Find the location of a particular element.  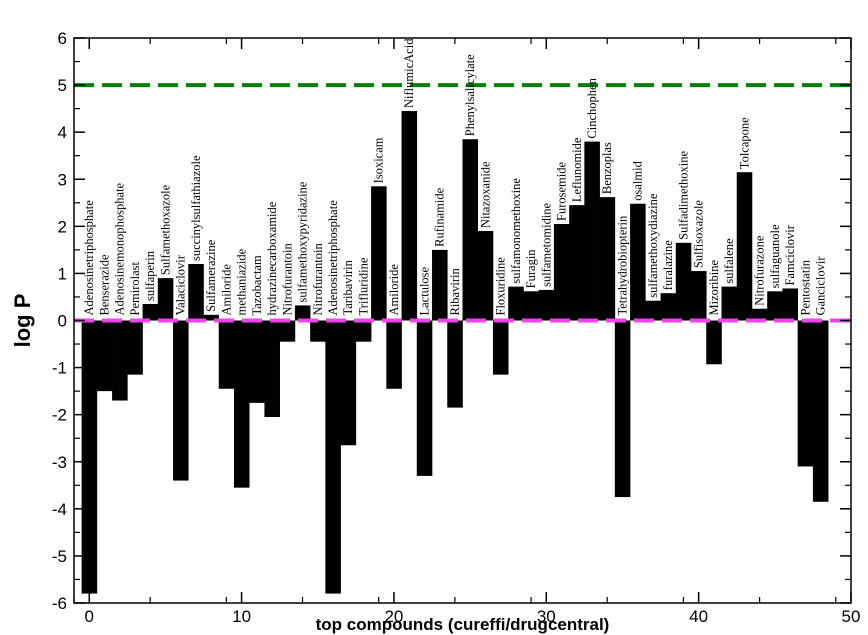

bar-label: Tazobactam is located at coordinates (257, 285).